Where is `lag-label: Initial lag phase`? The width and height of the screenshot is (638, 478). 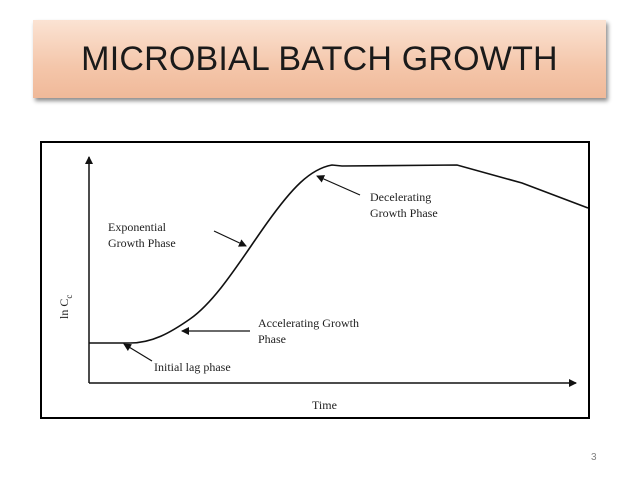 lag-label: Initial lag phase is located at coordinates (192, 367).